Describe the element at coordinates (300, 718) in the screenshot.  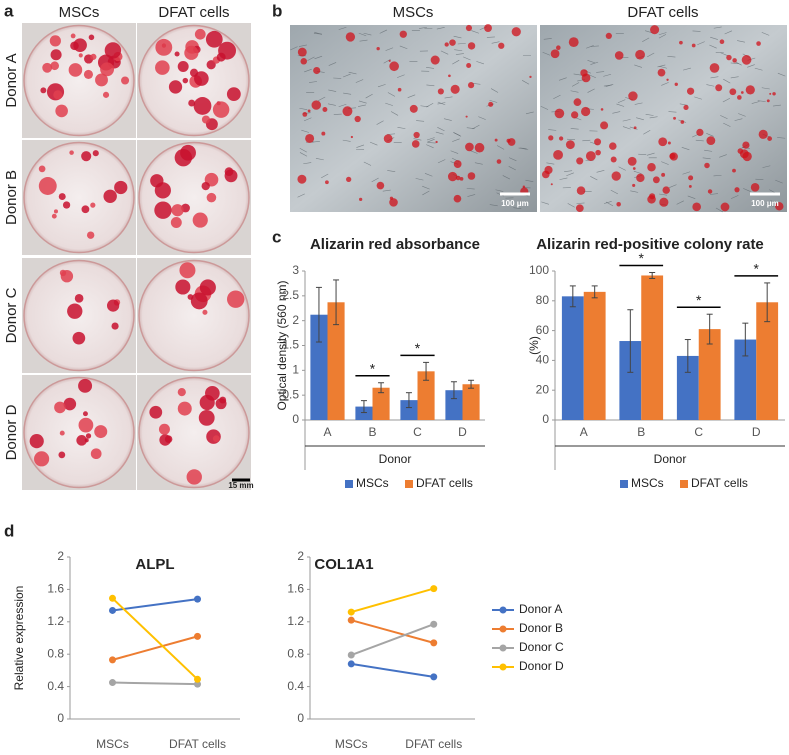
I see `y-tick-label: 0` at that location.